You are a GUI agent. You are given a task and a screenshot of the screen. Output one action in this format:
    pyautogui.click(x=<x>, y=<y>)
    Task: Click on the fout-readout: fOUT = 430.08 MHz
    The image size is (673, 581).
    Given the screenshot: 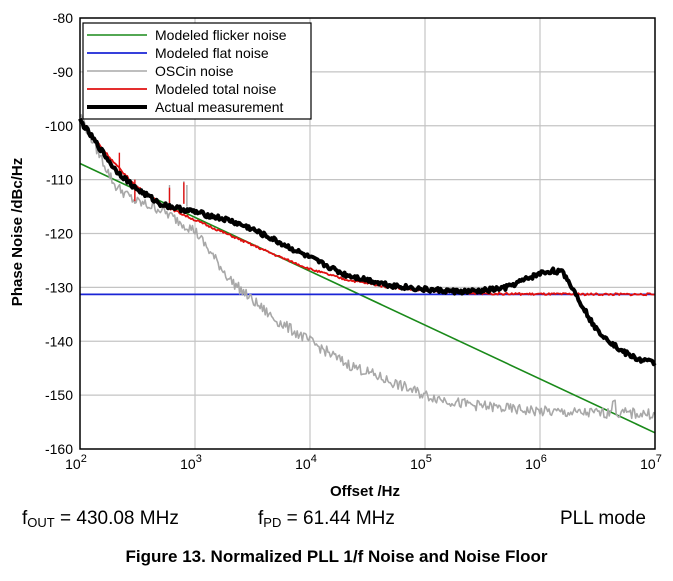 What is the action you would take?
    pyautogui.click(x=100, y=519)
    